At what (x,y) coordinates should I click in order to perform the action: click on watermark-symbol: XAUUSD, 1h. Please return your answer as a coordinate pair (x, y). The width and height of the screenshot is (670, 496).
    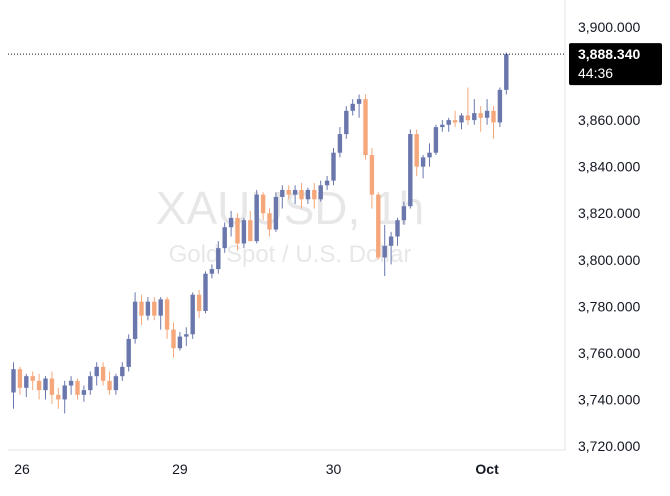
    Looking at the image, I should click on (290, 208).